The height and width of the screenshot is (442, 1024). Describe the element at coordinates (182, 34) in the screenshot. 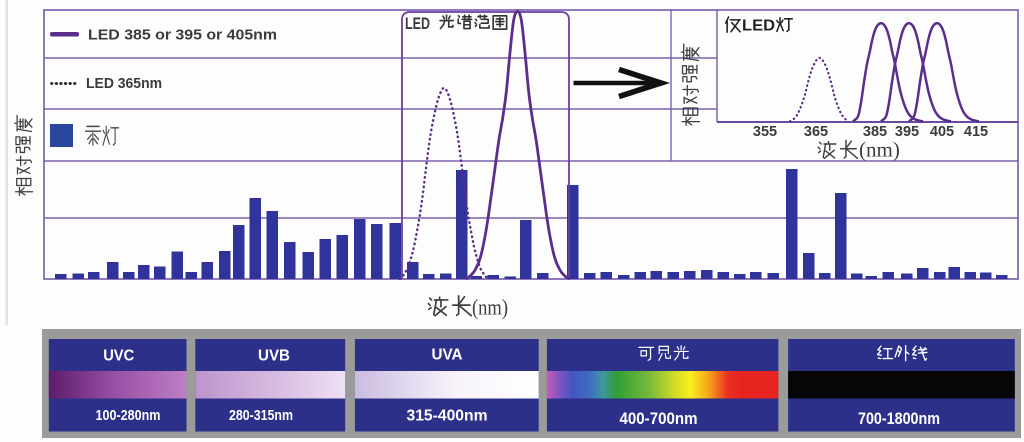

I see `svg-text: LED 385 or 395 or 405nm` at that location.